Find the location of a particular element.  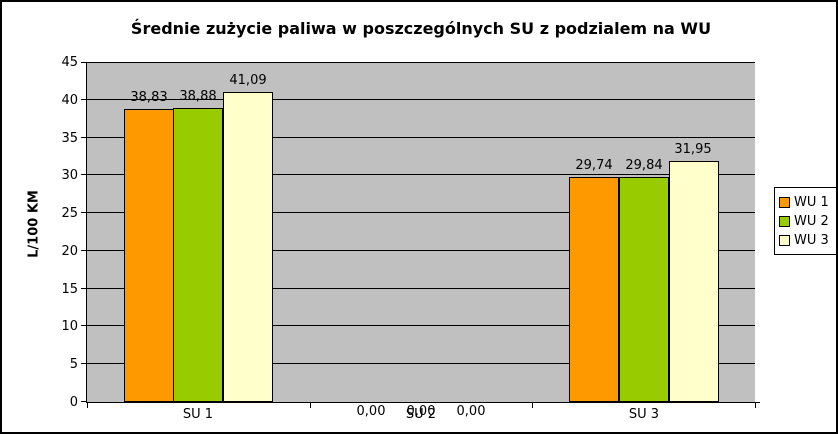

y-tick-label-15: 15 is located at coordinates (69, 289).